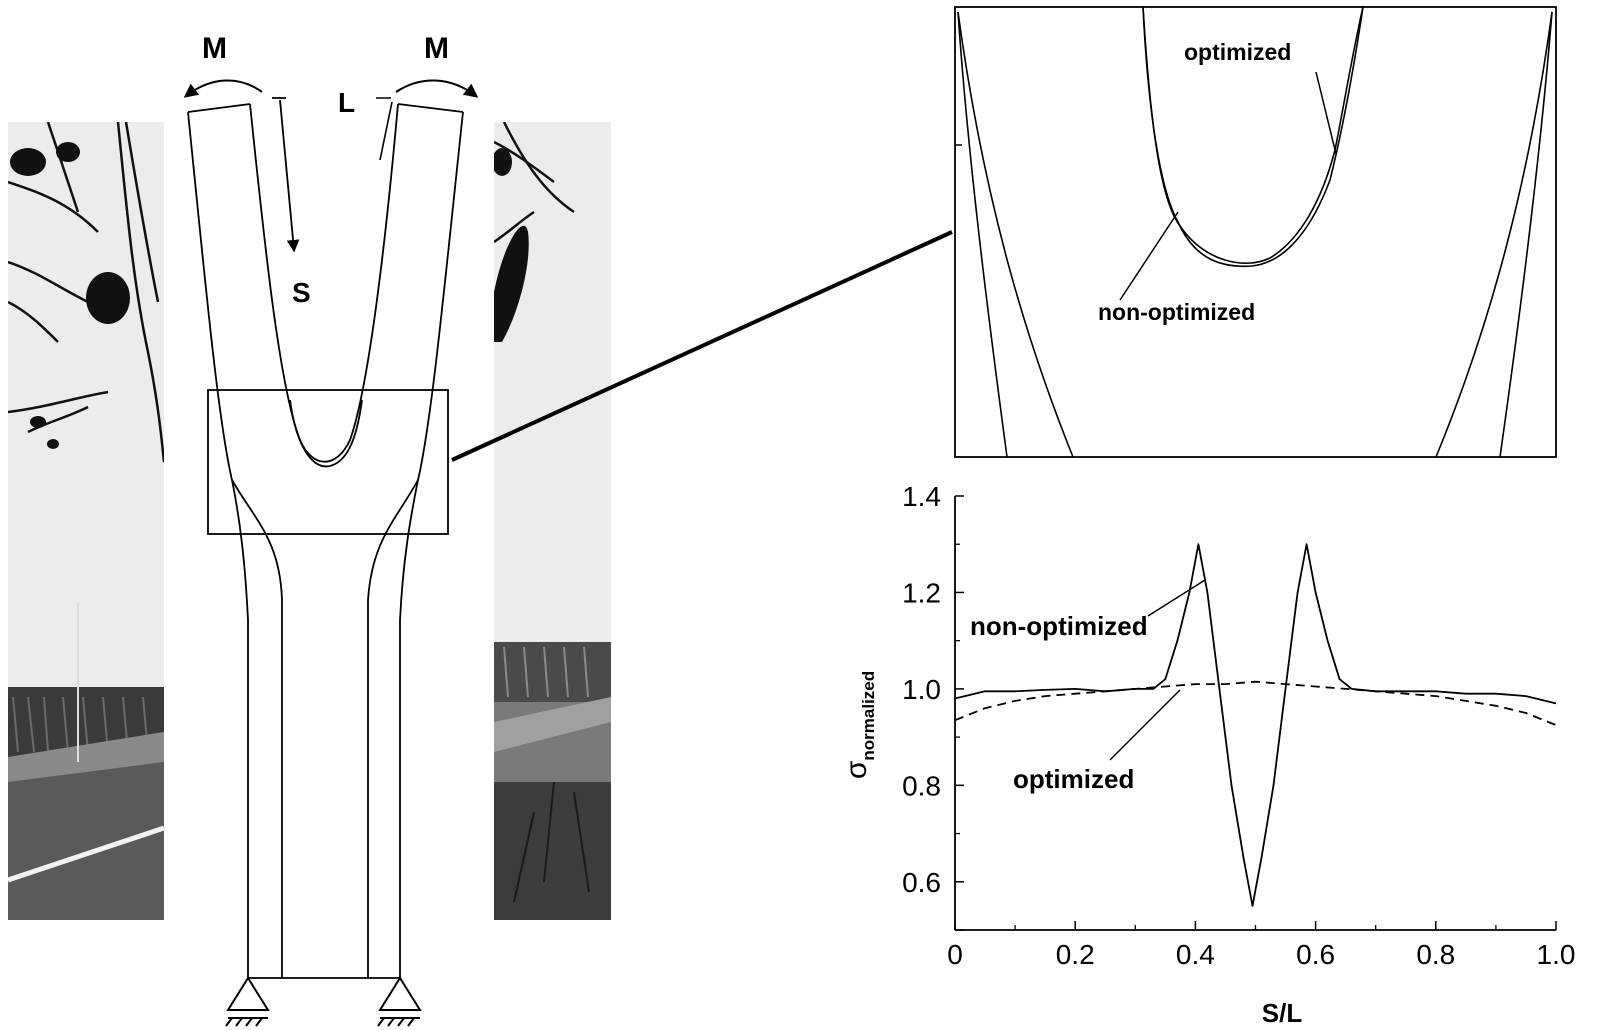  What do you see at coordinates (1237, 52) in the screenshot?
I see `inset-label-optimized: optimized` at bounding box center [1237, 52].